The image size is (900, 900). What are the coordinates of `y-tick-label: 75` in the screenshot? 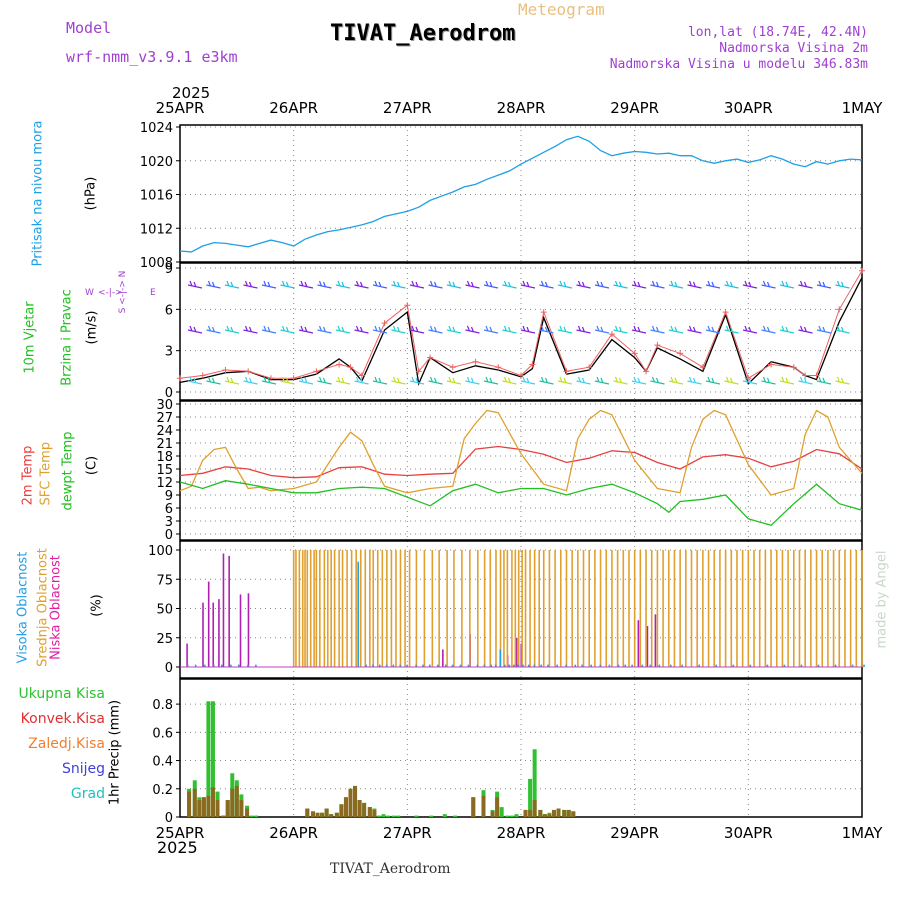 It's located at (164, 580).